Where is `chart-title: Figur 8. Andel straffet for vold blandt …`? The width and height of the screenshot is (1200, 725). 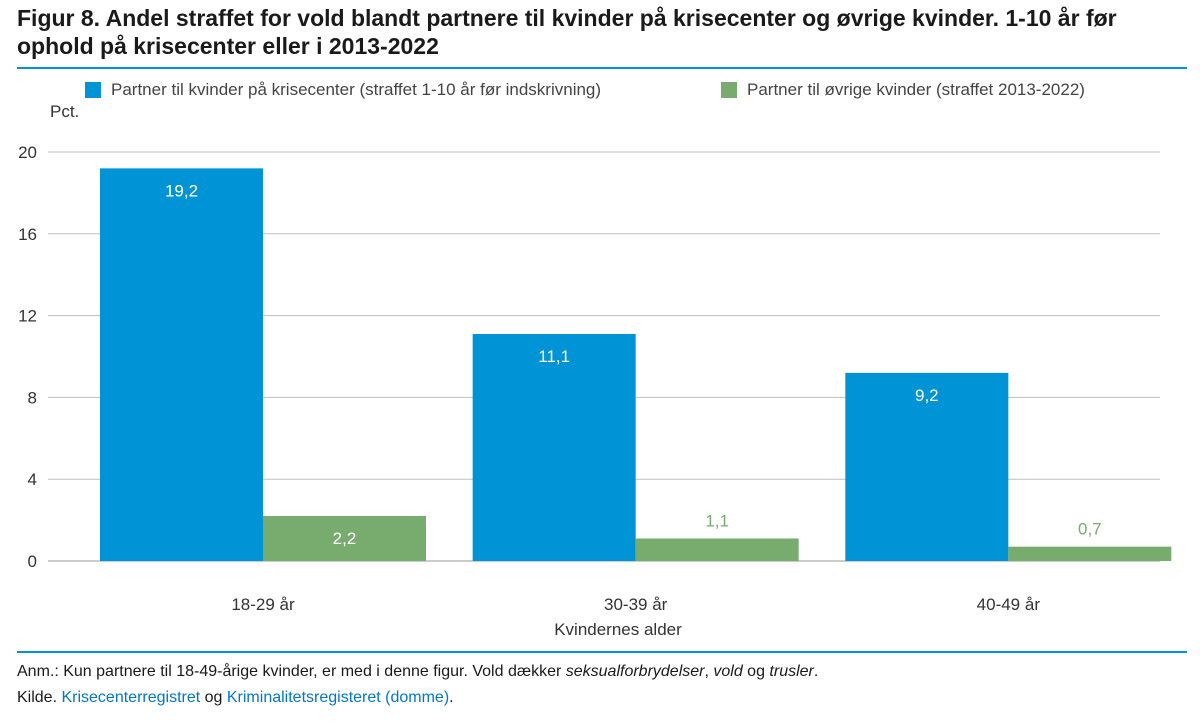
chart-title: Figur 8. Andel straffet for vold blandt … is located at coordinates (567, 32).